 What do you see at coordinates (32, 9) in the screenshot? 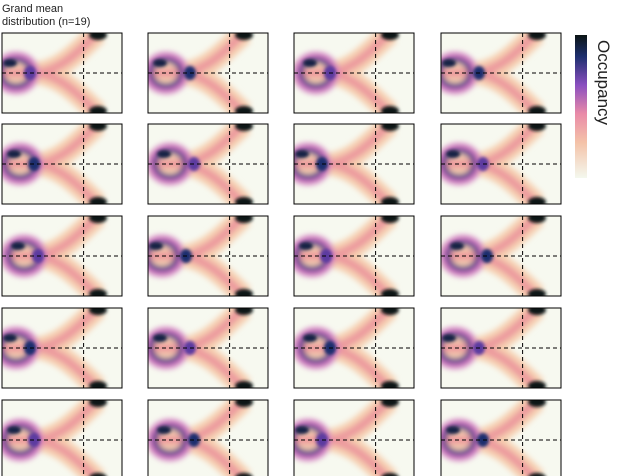
I see `title-line: Grand mean` at bounding box center [32, 9].